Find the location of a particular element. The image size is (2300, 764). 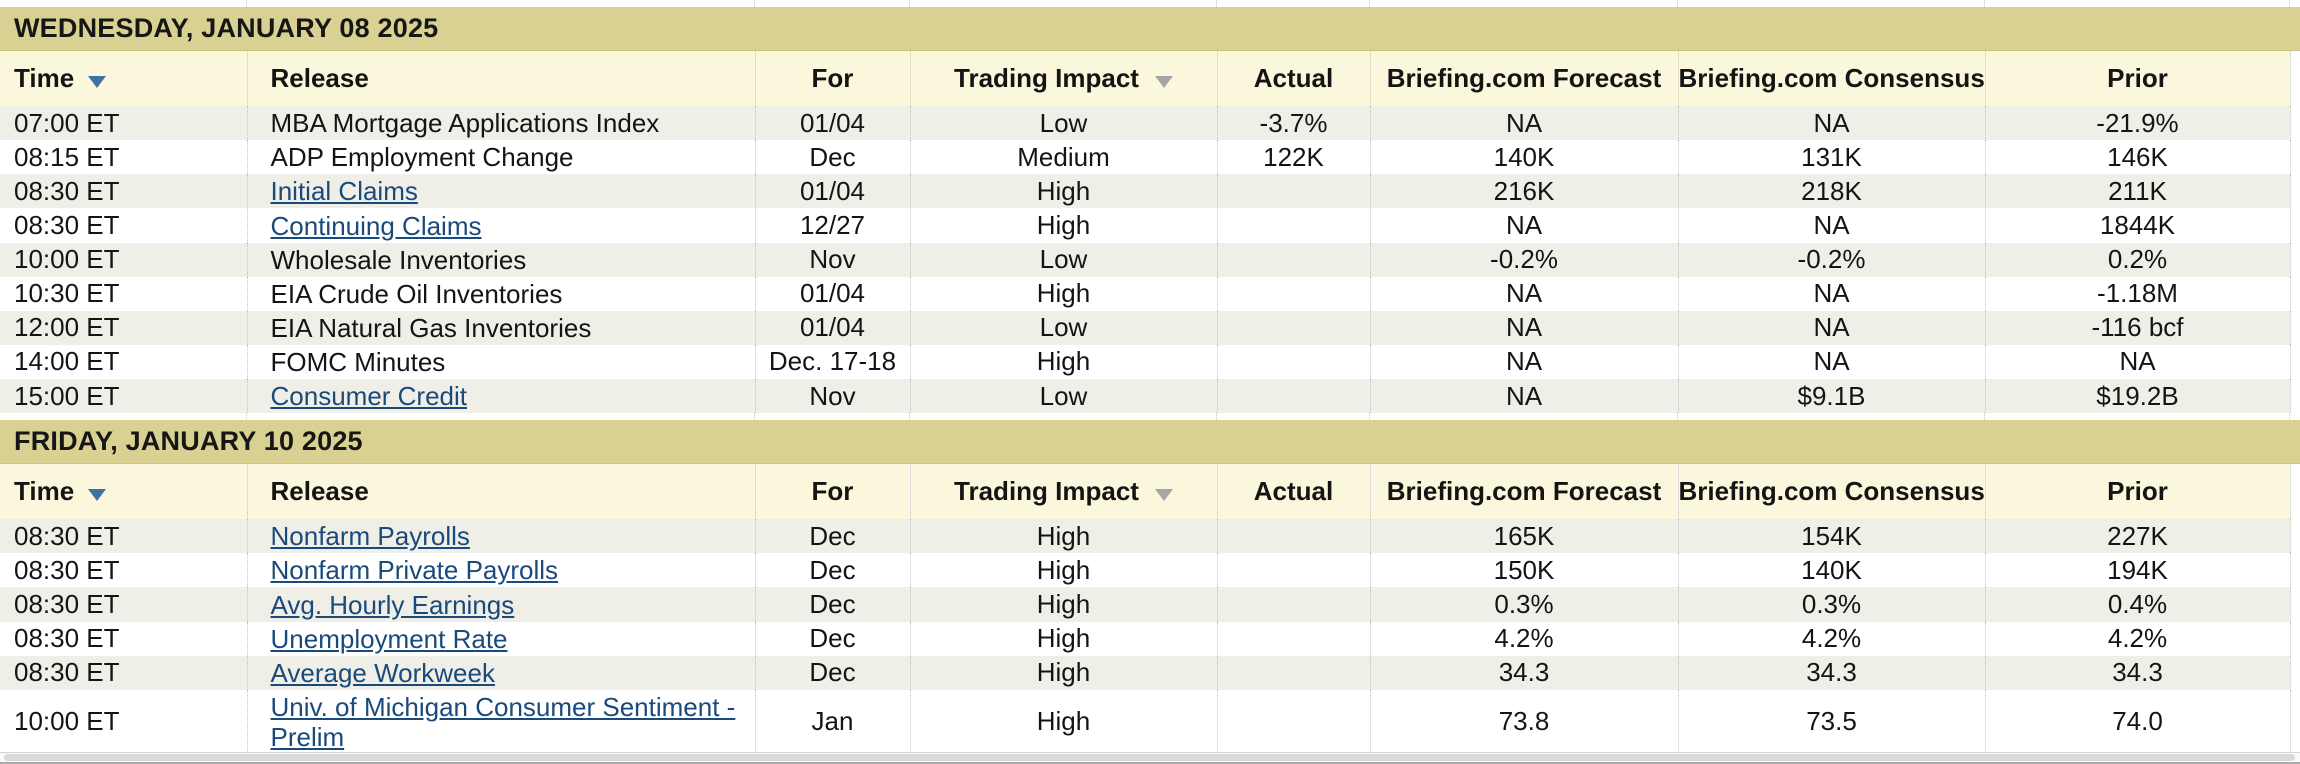

time-cell: 15:00 ET is located at coordinates (67, 395).